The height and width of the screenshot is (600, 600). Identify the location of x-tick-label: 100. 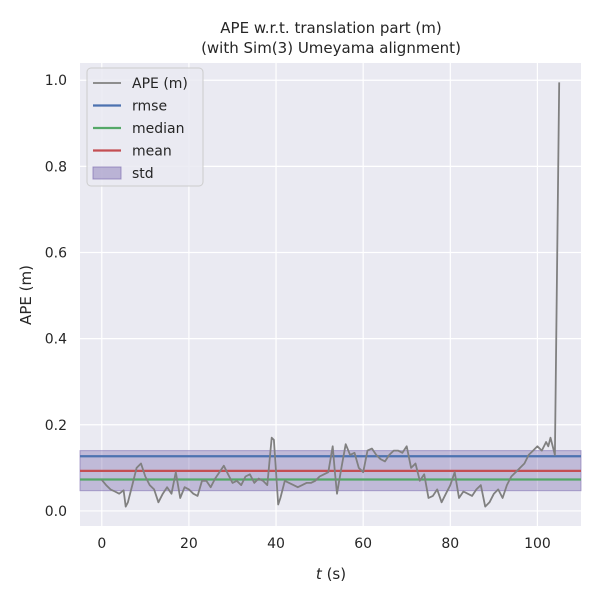
(537, 544).